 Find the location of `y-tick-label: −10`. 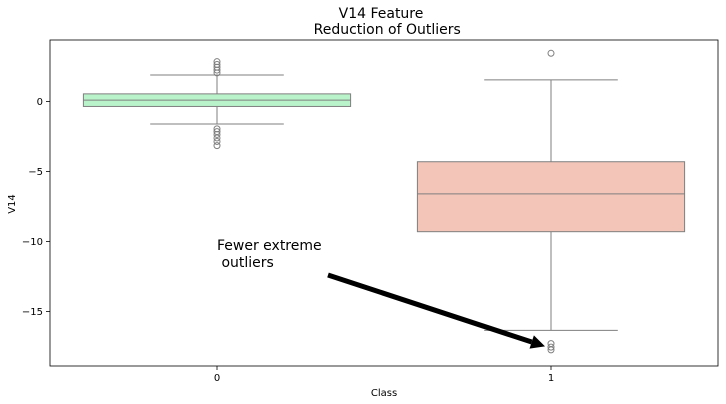

y-tick-label: −10 is located at coordinates (32, 242).